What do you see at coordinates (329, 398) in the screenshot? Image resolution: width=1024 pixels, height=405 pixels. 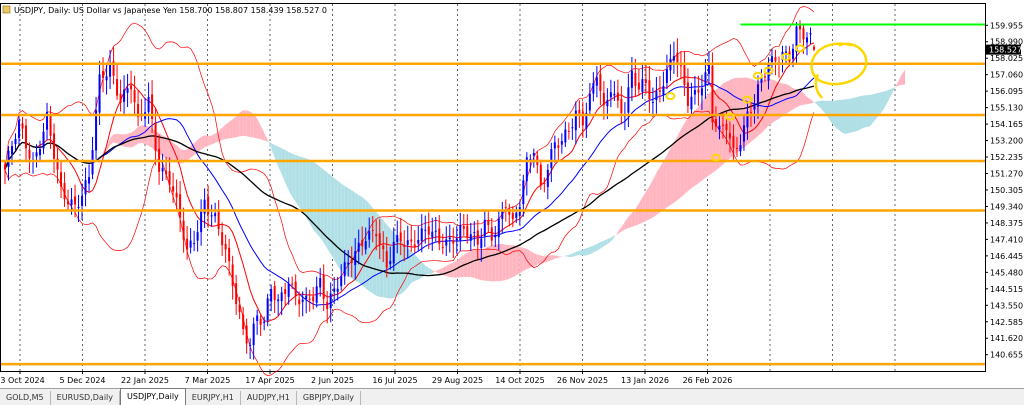 I see `tab-gbpjpy-daily: GBPJPY,Daily` at bounding box center [329, 398].